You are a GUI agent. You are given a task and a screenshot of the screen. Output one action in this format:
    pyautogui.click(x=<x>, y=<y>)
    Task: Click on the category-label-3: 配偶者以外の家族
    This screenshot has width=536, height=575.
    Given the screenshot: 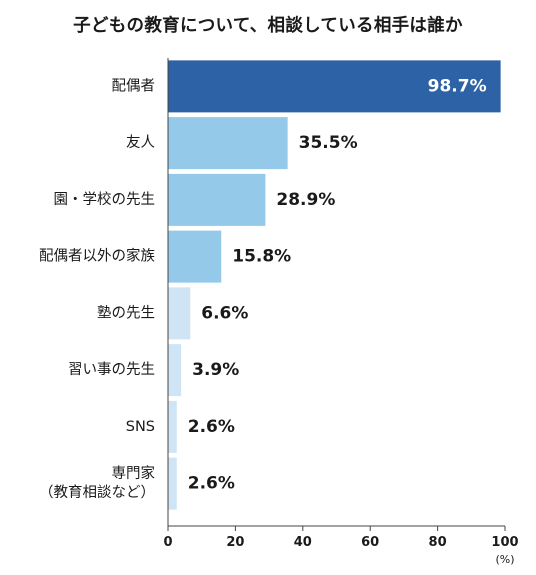 What is the action you would take?
    pyautogui.click(x=97, y=256)
    